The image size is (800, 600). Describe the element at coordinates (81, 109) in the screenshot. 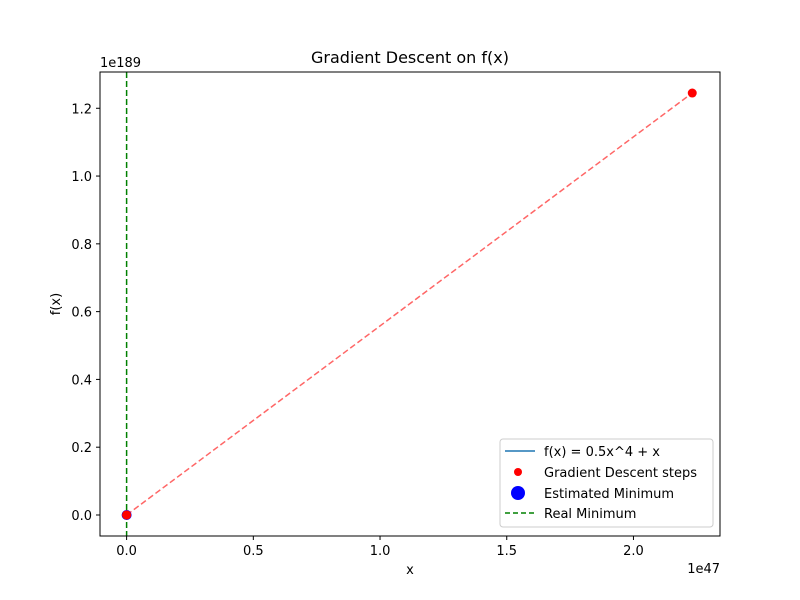

I see `y-tick-label: 1.2` at that location.